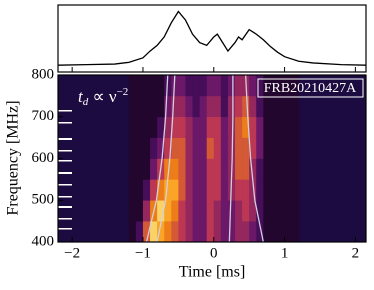 The image size is (374, 290). I want to click on annotation: td ∝ ν−2, so click(103, 97).